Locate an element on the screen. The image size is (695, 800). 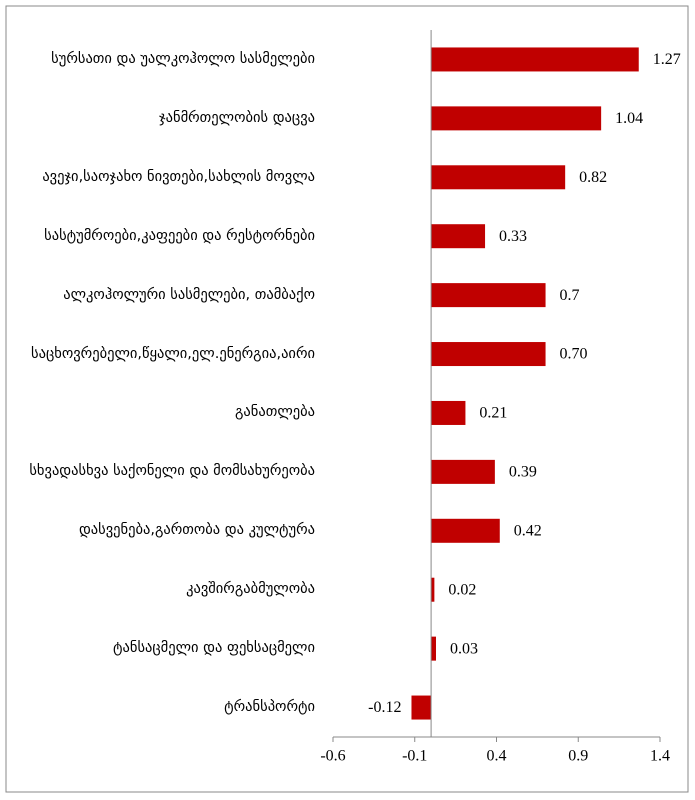
category-label: კავშირგაბმულობა is located at coordinates (250, 589).